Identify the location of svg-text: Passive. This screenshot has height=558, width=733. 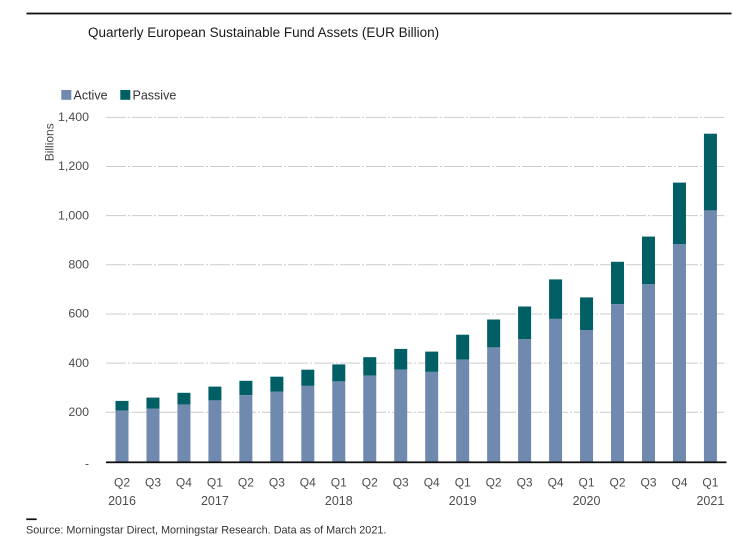
(155, 95).